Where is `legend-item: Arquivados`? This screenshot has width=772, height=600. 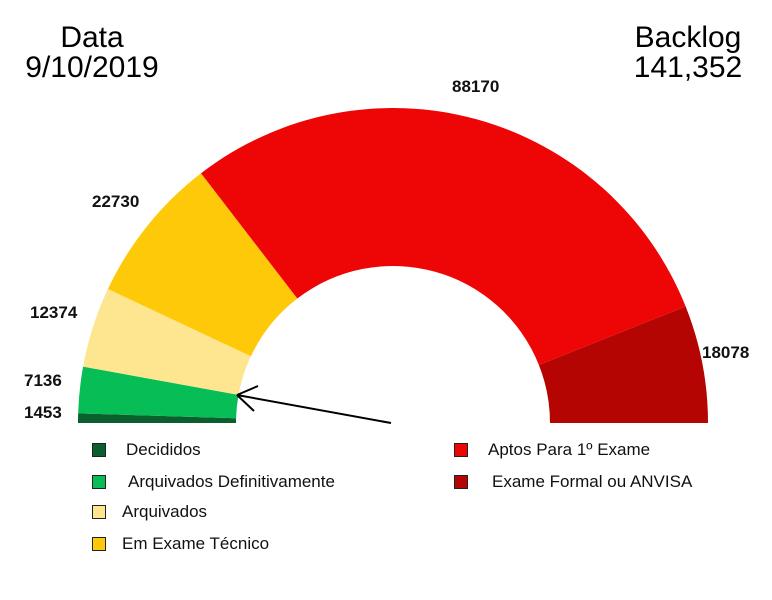
legend-item: Arquivados is located at coordinates (149, 512).